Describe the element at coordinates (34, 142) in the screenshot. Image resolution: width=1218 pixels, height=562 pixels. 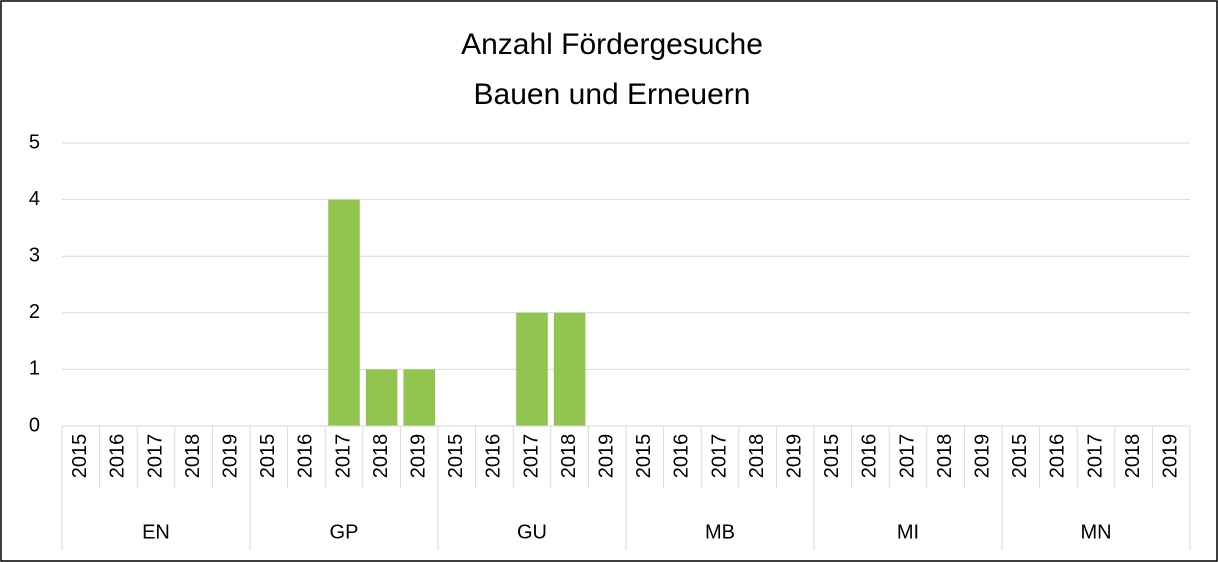
I see `y-tick-label: 5` at that location.